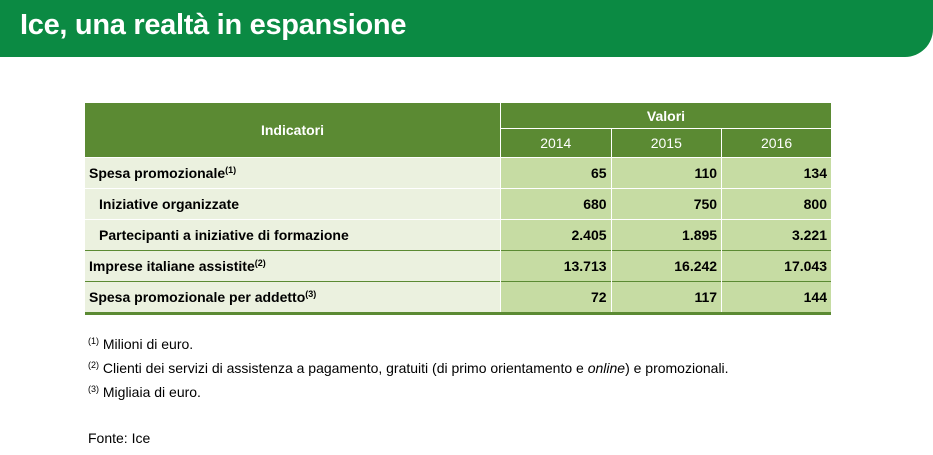  Describe the element at coordinates (148, 344) in the screenshot. I see `footnote-text: Milioni di euro.` at that location.